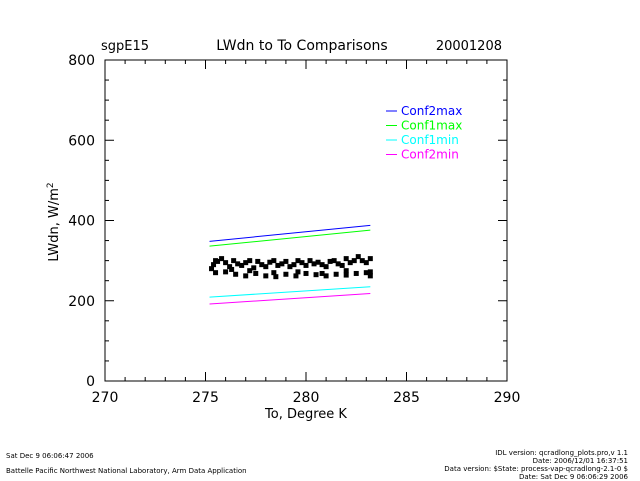 This screenshot has width=640, height=481. Describe the element at coordinates (290, 292) in the screenshot. I see `series-line-conf1min` at that location.